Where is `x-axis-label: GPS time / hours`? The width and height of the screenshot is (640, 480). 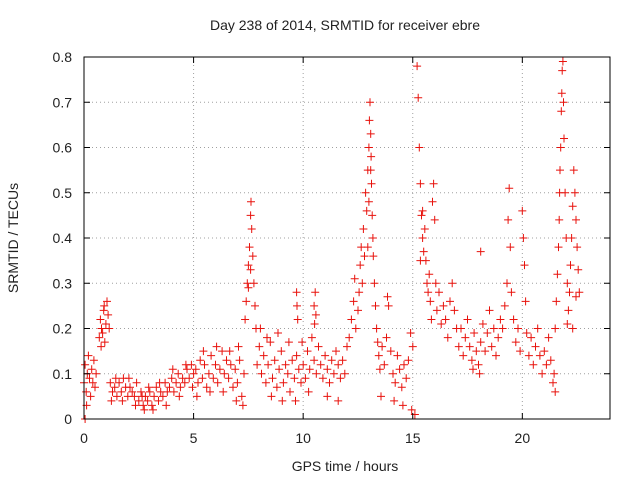
x-axis-label: GPS time / hours is located at coordinates (345, 466).